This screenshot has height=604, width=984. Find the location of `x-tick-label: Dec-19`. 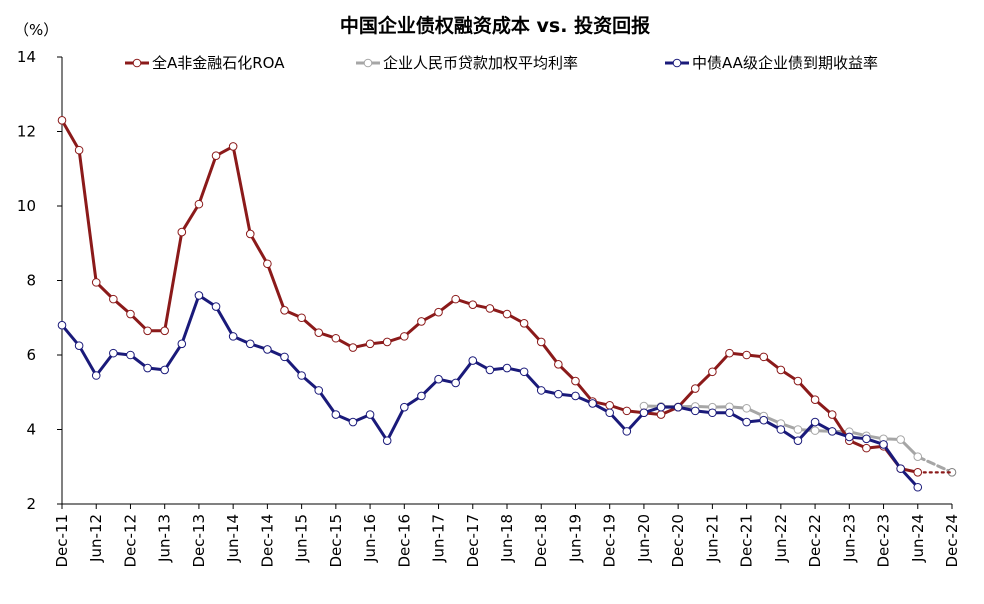

x-tick-label: Dec-19 is located at coordinates (610, 541).